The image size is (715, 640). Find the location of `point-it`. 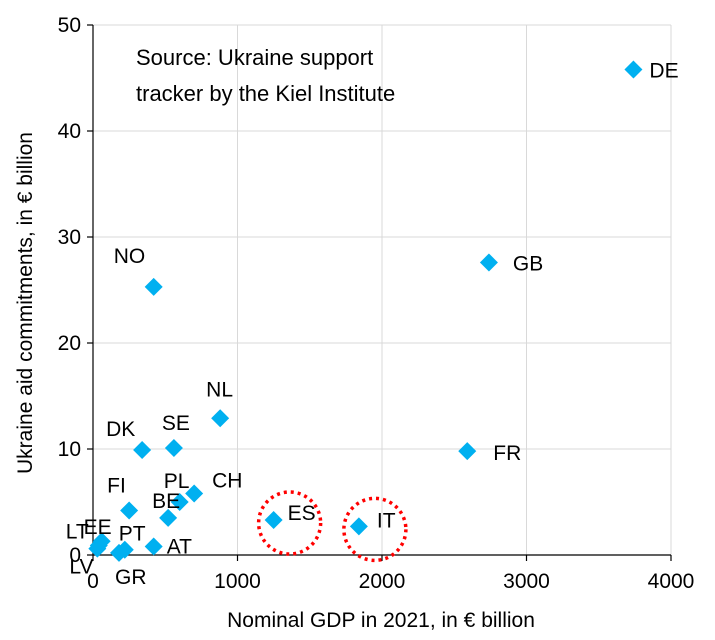

point-it is located at coordinates (358, 526).